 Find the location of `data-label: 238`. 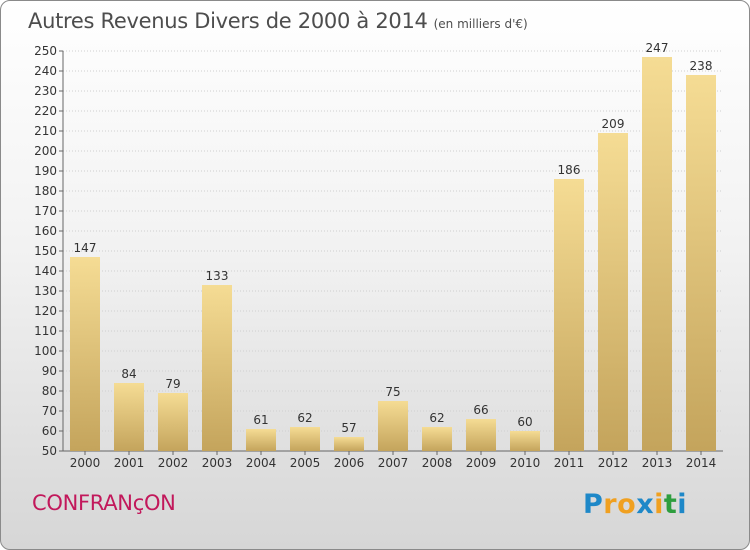

data-label: 238 is located at coordinates (701, 66).